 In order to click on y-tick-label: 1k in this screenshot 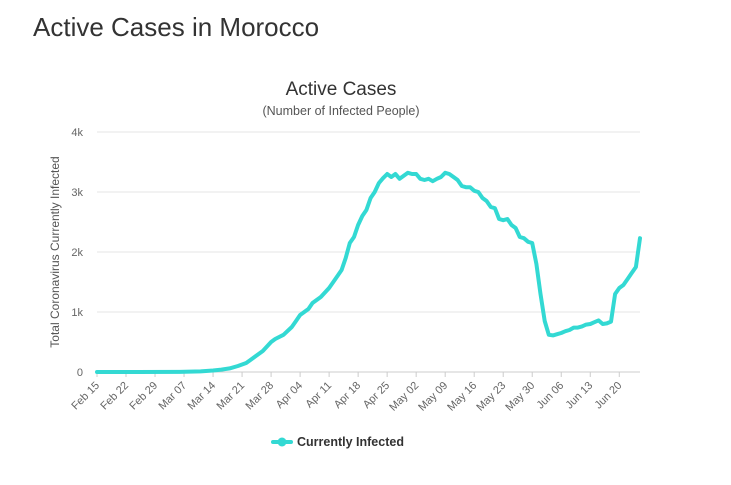, I will do `click(77, 313)`.